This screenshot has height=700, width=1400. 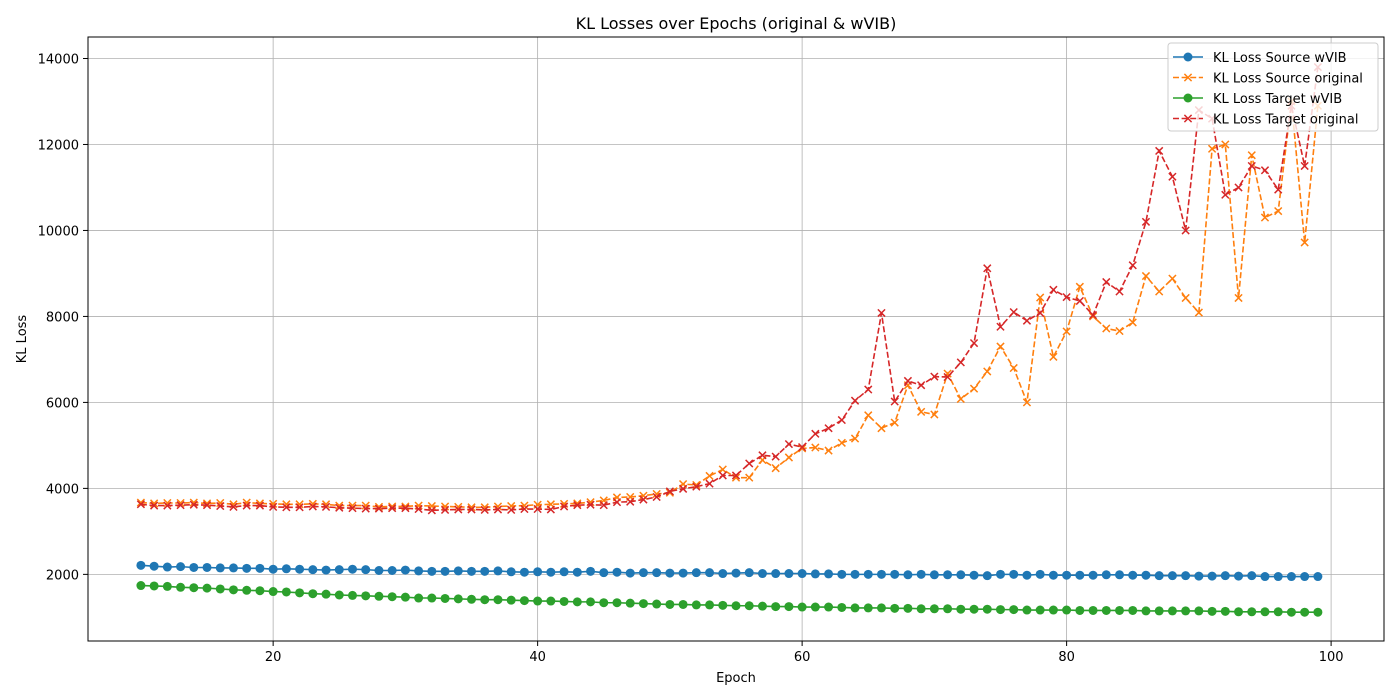 I want to click on series-kl-loss-target-wvib, so click(x=729, y=599).